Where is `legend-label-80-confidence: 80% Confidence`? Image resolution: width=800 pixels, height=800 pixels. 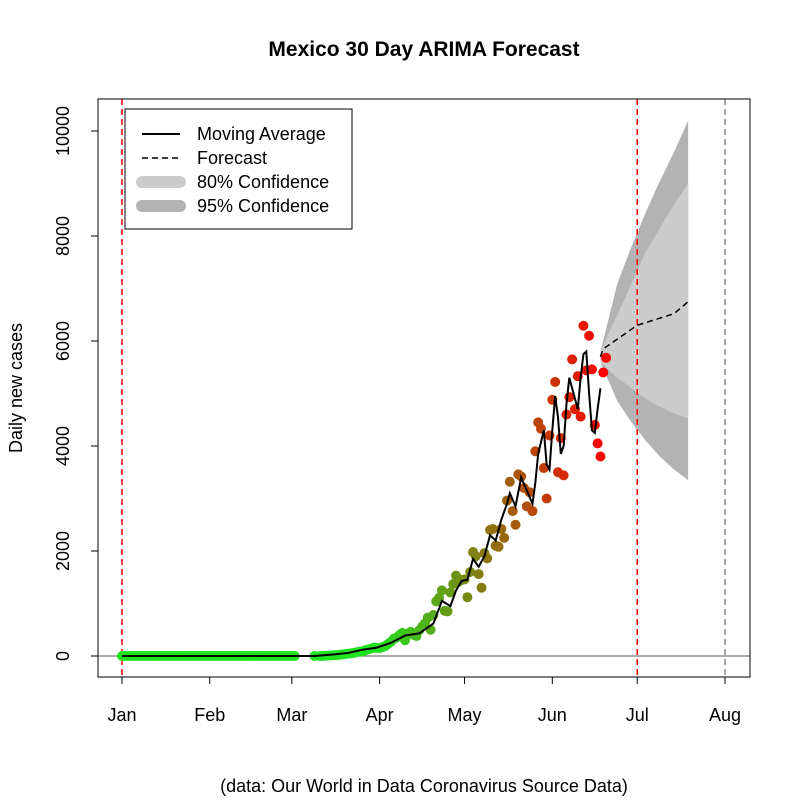 legend-label-80-confidence: 80% Confidence is located at coordinates (263, 182).